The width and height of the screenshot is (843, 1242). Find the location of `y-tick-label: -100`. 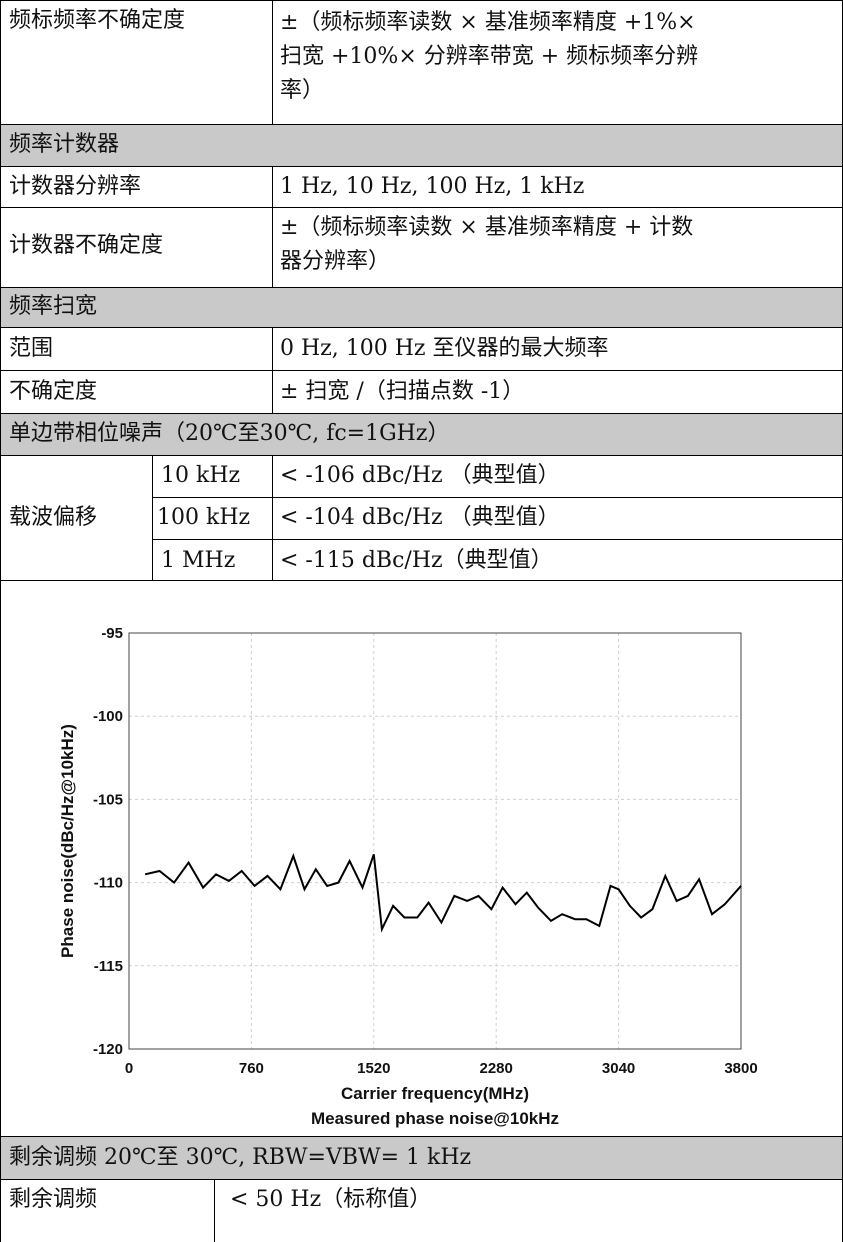

y-tick-label: -100 is located at coordinates (108, 716).